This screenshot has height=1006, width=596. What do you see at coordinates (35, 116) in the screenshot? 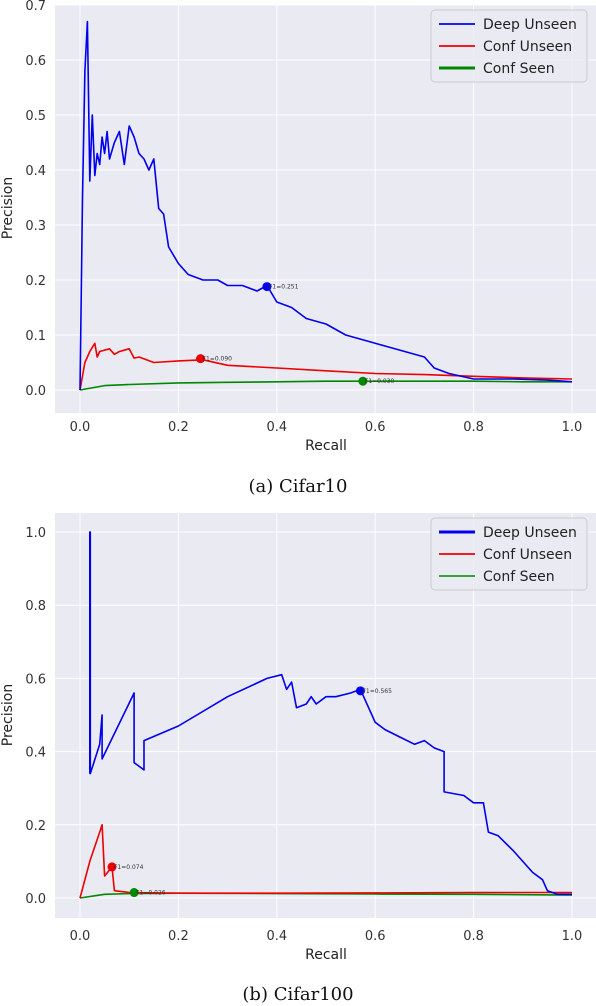
I see `y-tick-label: 0.5` at bounding box center [35, 116].